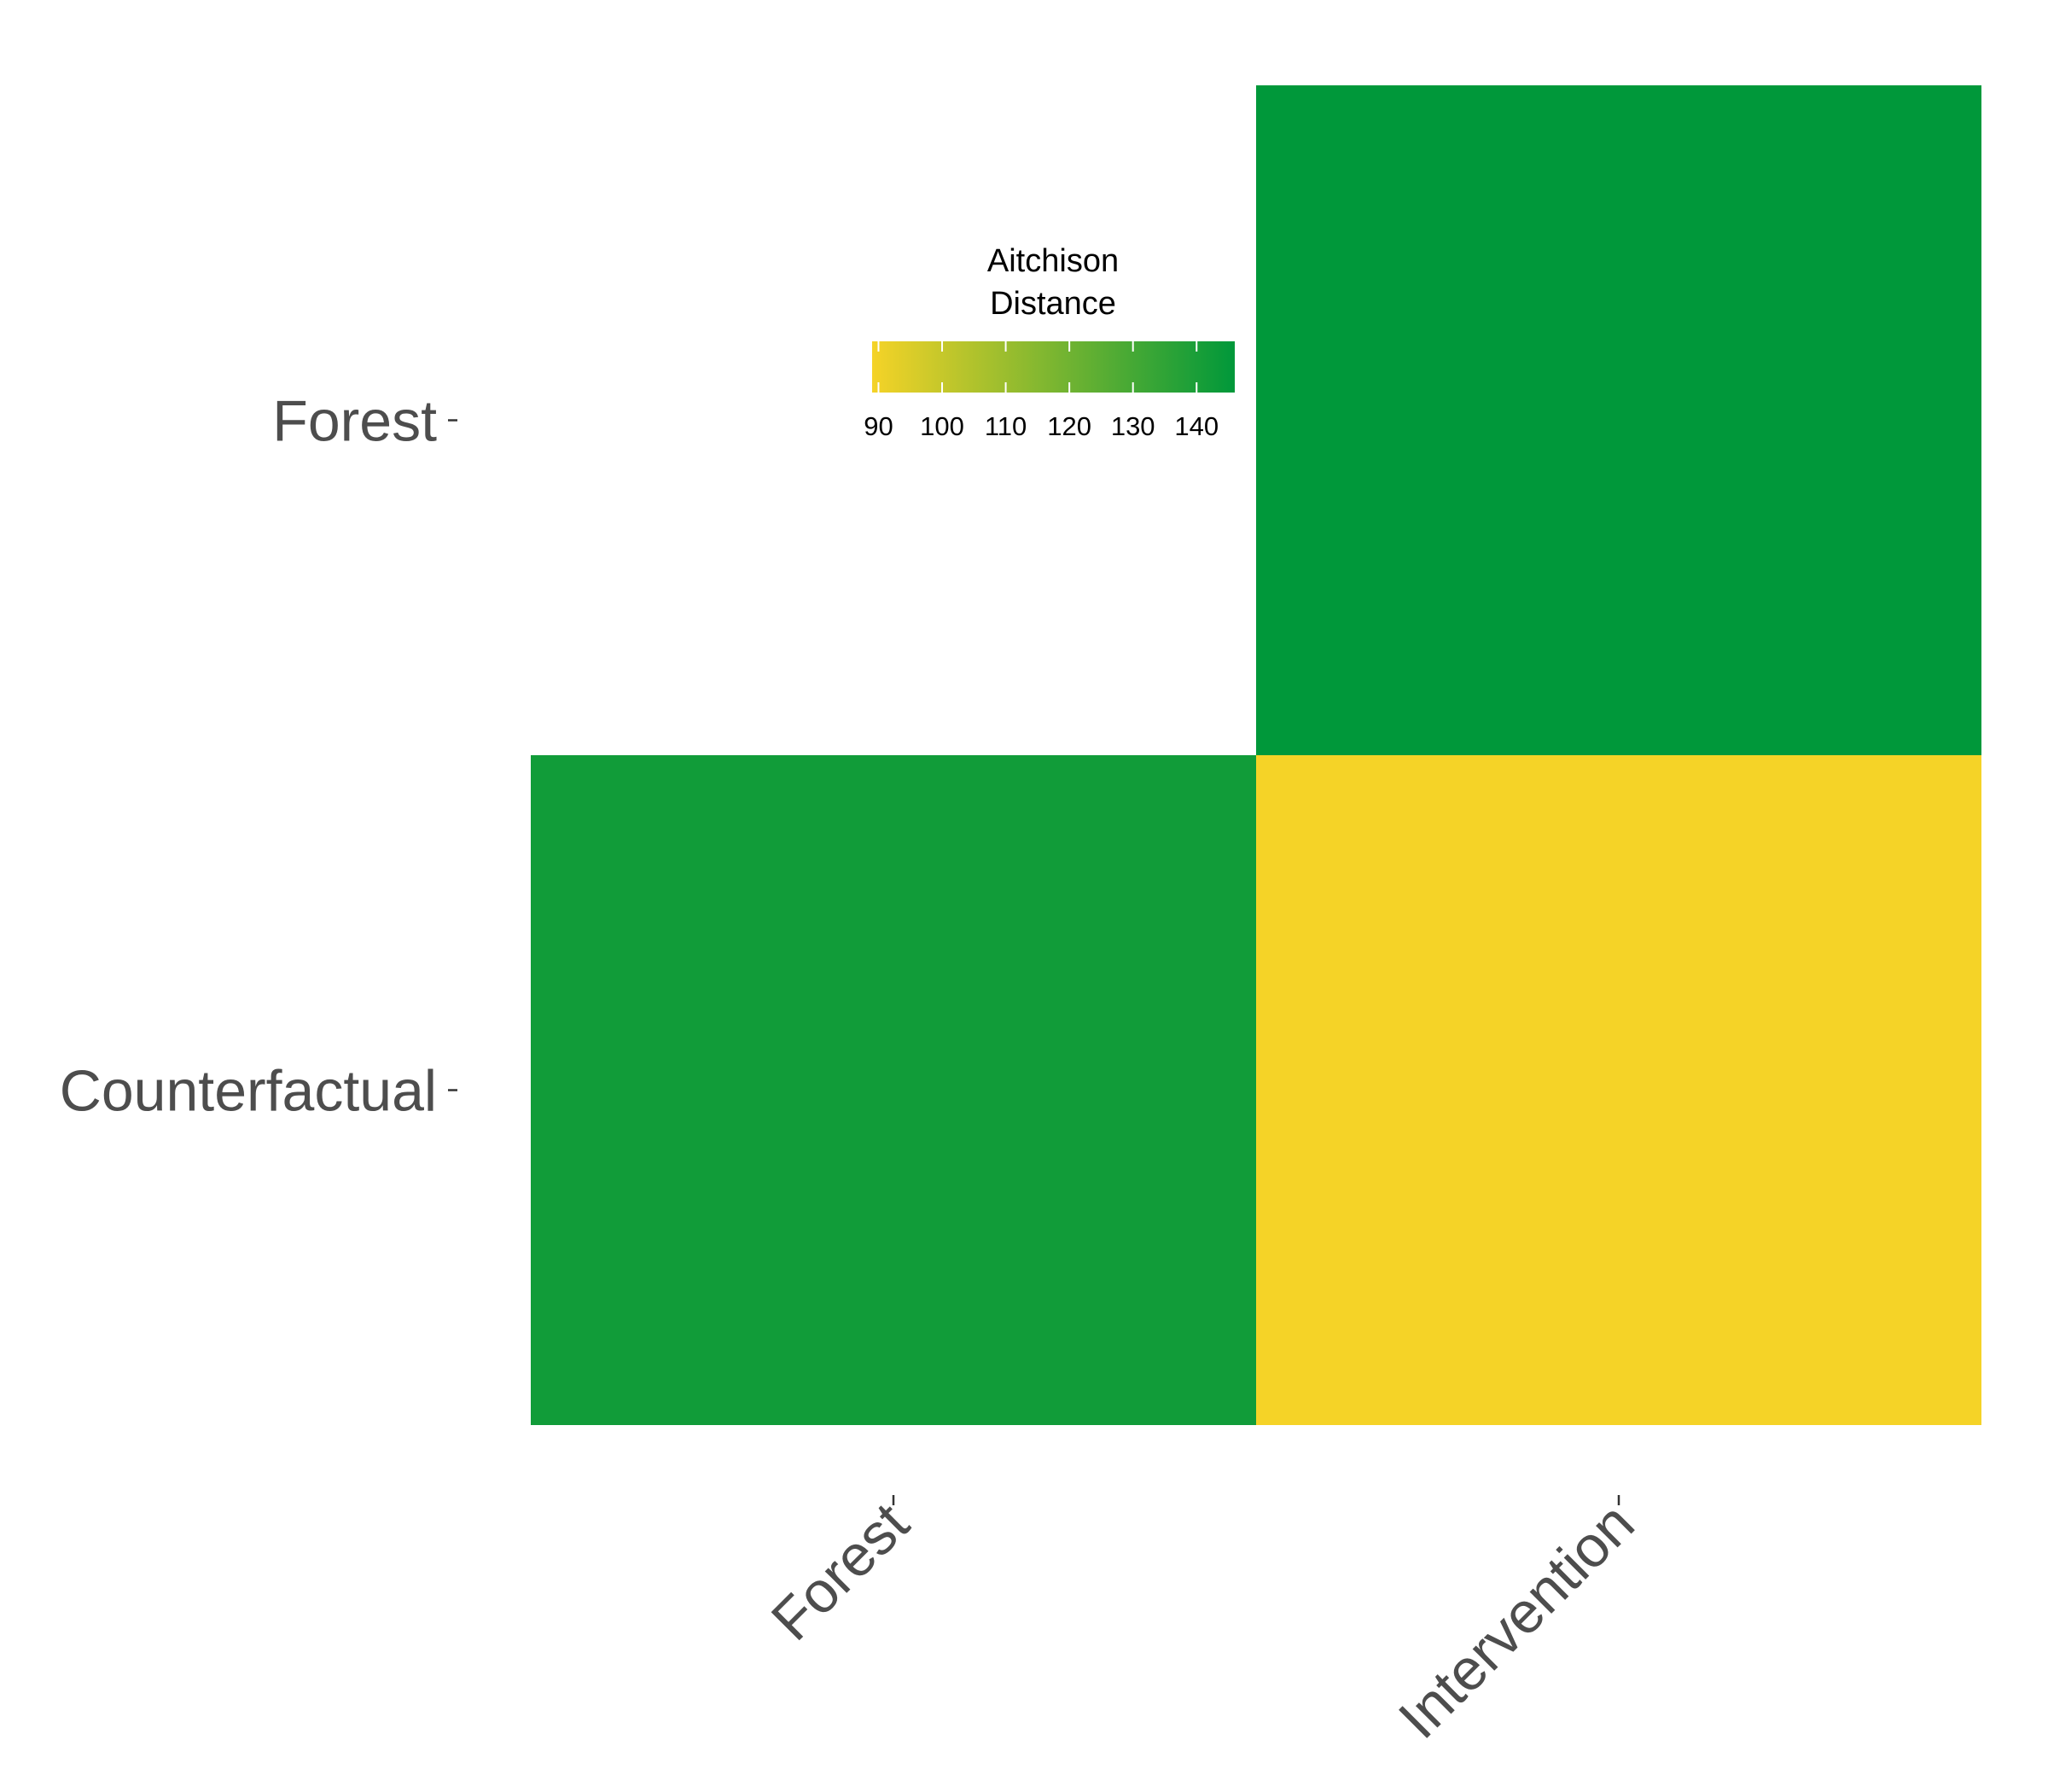  I want to click on legend-tick-label: 110, so click(1006, 426).